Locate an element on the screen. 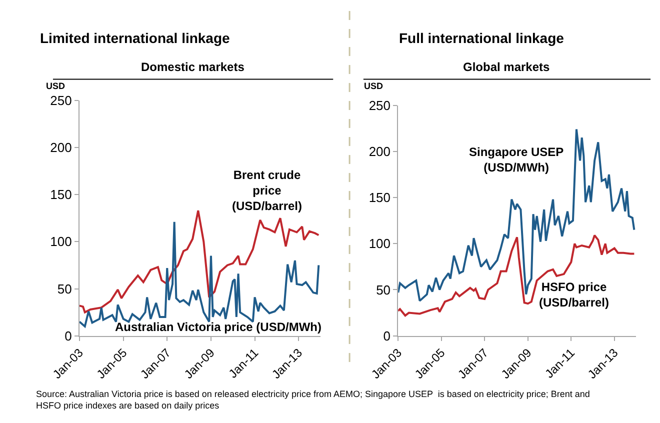  series-label: Singapore USEP (USD/MWh) is located at coordinates (516, 160).